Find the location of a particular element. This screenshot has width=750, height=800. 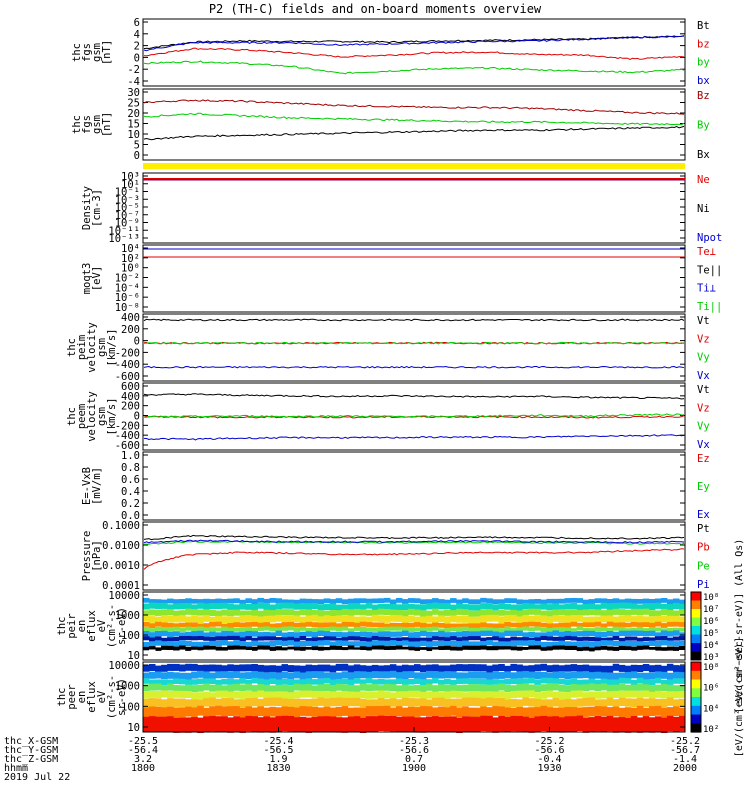

x-tick-label: -25.3 is located at coordinates (414, 741).